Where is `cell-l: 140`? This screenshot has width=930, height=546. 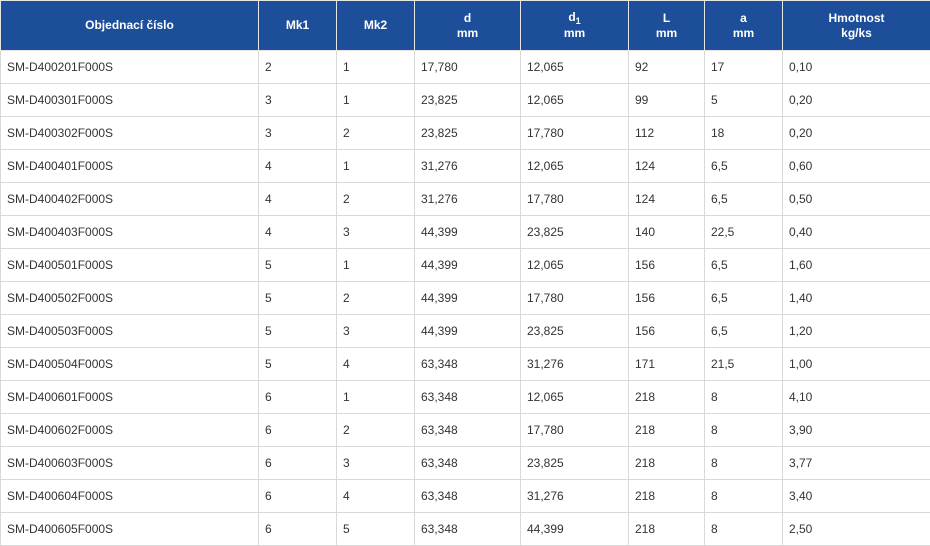 cell-l: 140 is located at coordinates (666, 232).